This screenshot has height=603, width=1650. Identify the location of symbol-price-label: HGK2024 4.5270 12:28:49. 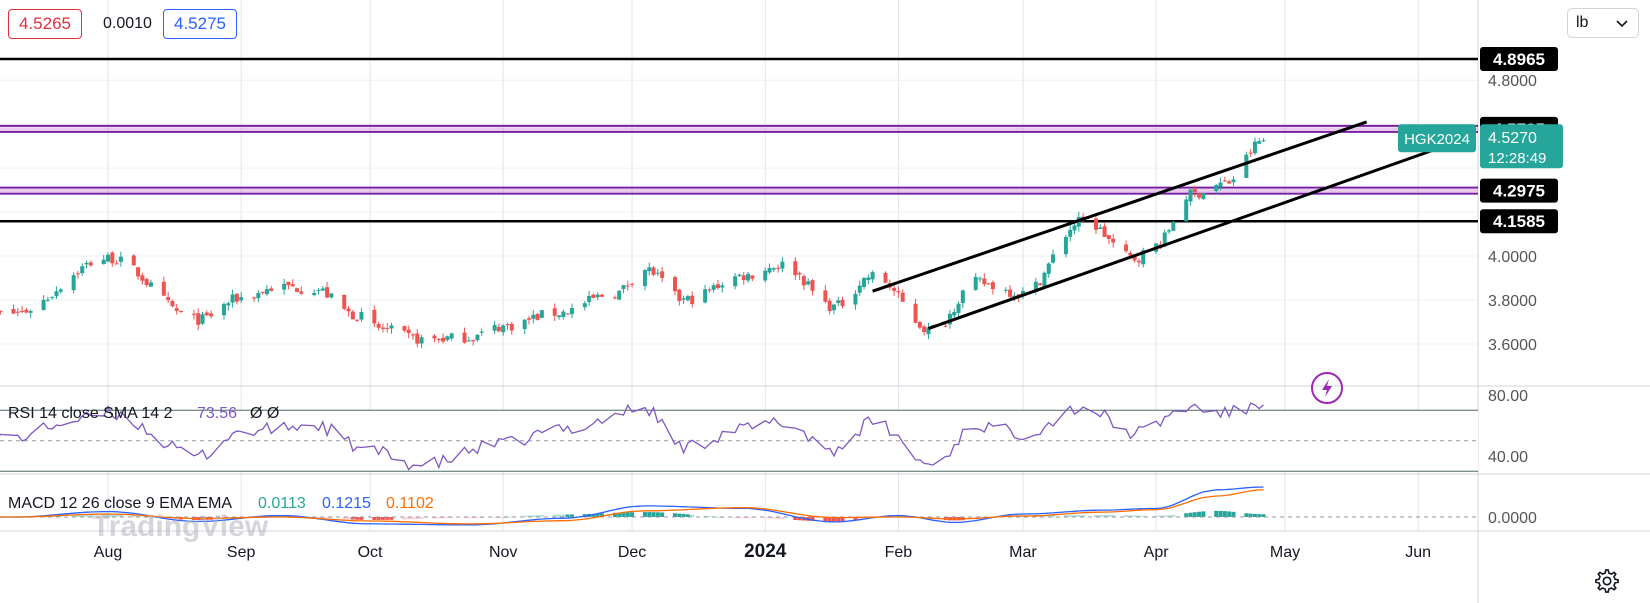
(1480, 146).